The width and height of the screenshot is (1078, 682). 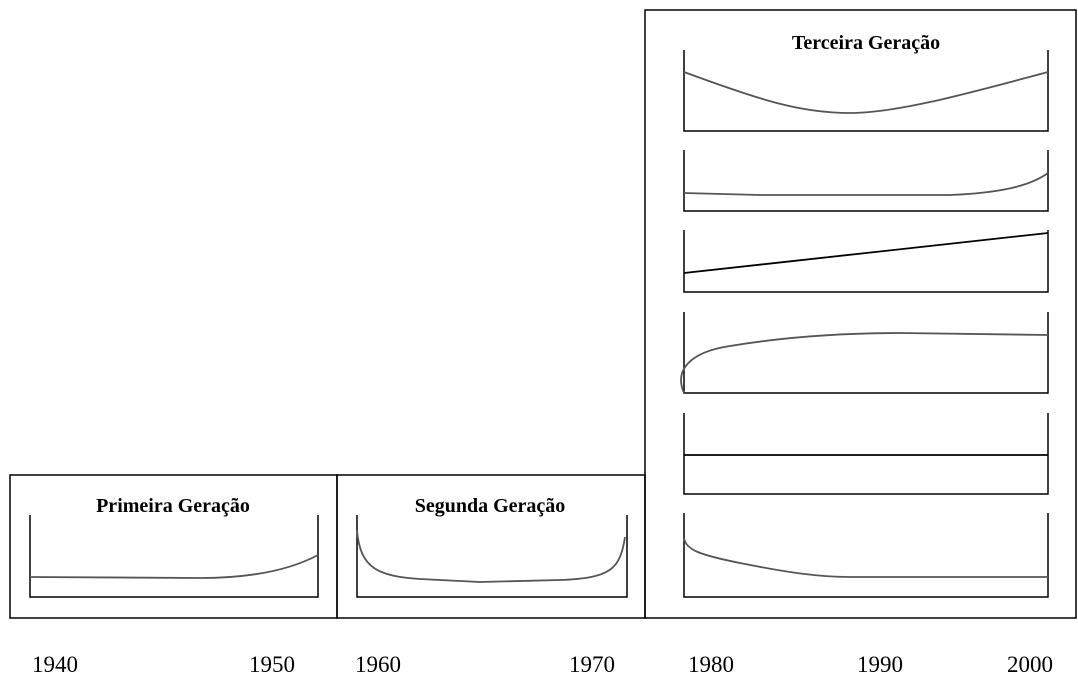 What do you see at coordinates (866, 43) in the screenshot?
I see `generation-title: Terceira Geração` at bounding box center [866, 43].